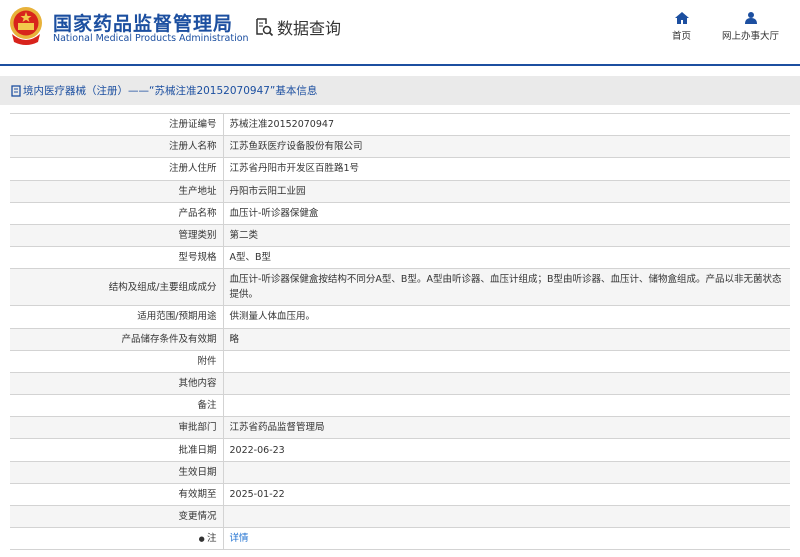 The height and width of the screenshot is (557, 800). I want to click on field-label: 注册人名称, so click(117, 147).